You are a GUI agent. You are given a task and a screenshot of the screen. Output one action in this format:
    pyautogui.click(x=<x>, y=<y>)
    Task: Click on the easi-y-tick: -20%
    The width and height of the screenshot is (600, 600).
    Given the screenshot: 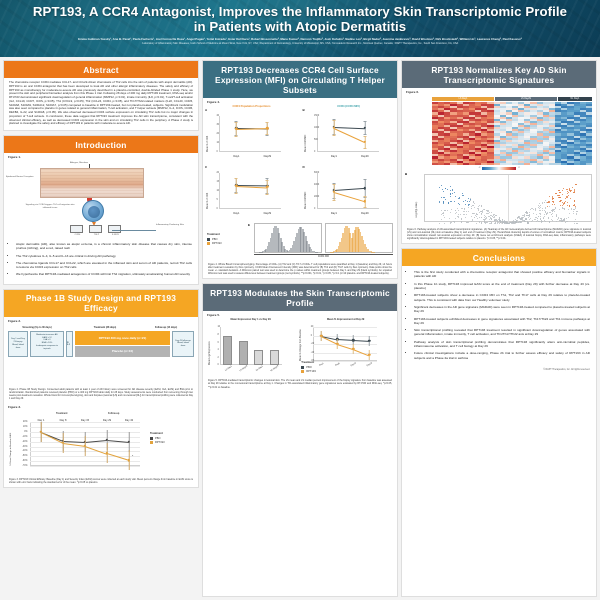 What is the action you would take?
    pyautogui.click(x=25, y=441)
    